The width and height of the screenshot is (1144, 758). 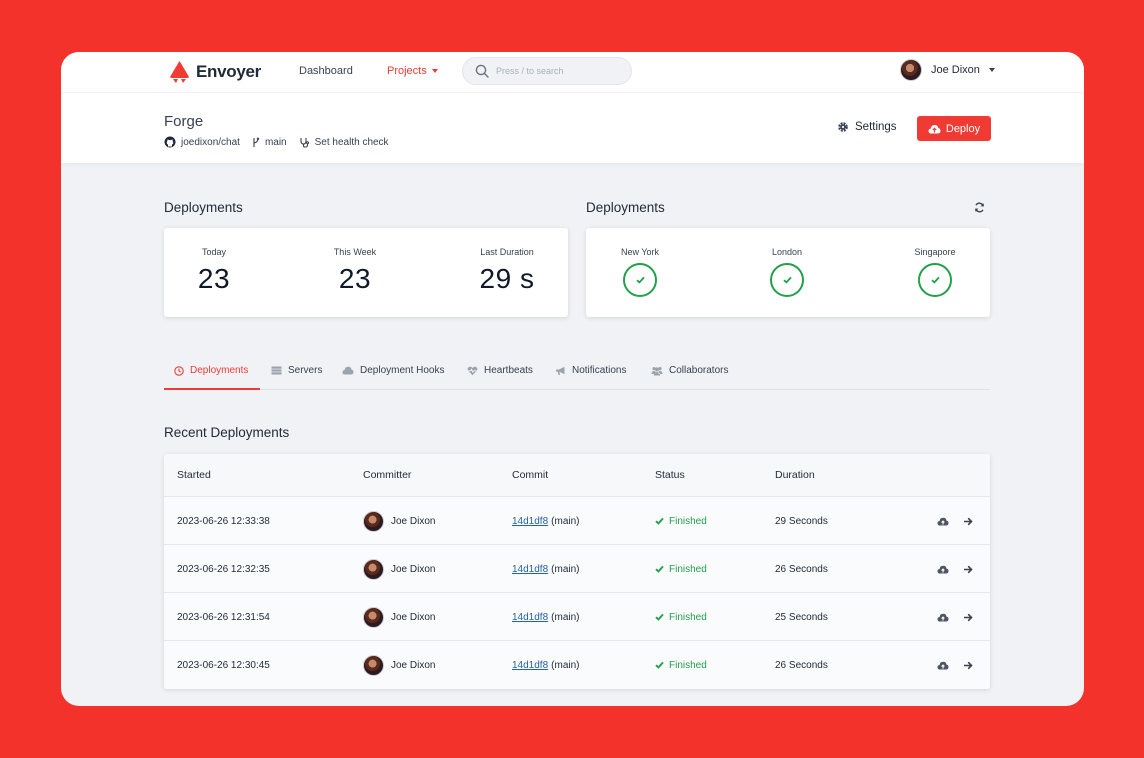 I want to click on deploy-button: Deploy, so click(x=954, y=128).